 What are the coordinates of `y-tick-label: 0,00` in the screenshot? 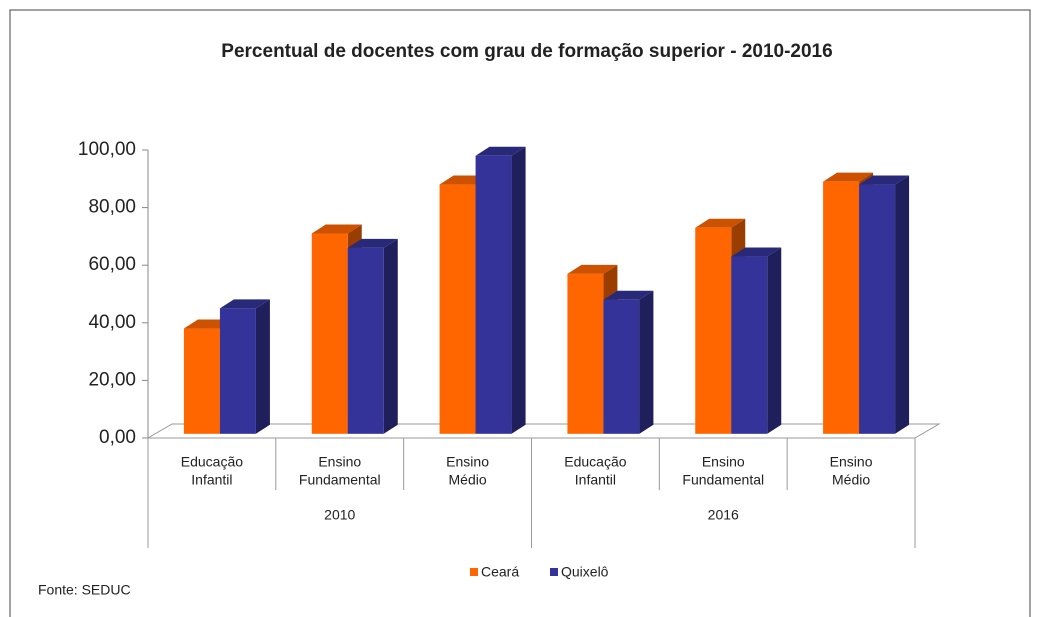 It's located at (117, 437).